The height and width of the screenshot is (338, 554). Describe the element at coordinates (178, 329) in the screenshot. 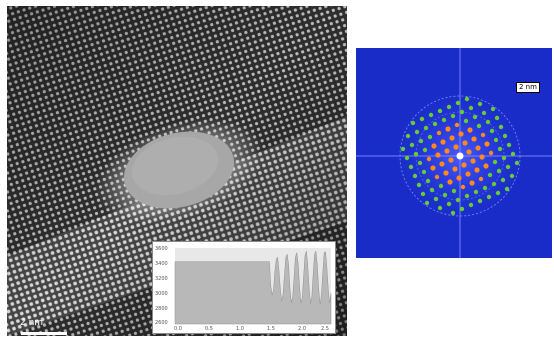

I see `x-tick: 0.0` at that location.